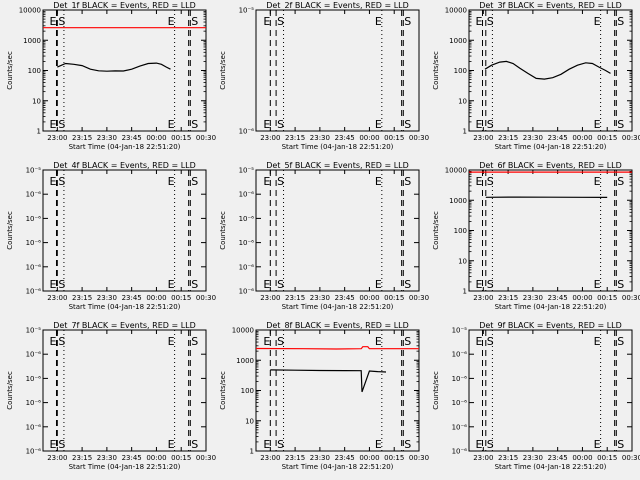 This screenshot has width=640, height=480. Describe the element at coordinates (124, 165) in the screenshot. I see `chart-title: Det_4f BLACK = Events, RED = LLD` at that location.